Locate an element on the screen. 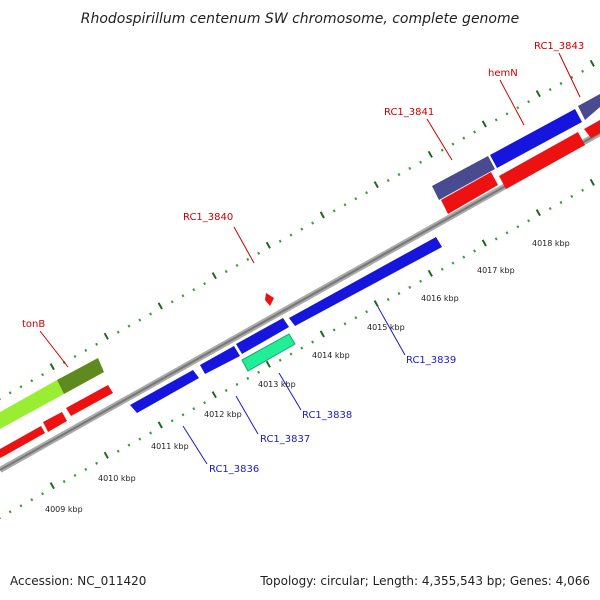 Image resolution: width=600 pixels, height=600 pixels. gene-rc1-3838-arrow is located at coordinates (262, 336).